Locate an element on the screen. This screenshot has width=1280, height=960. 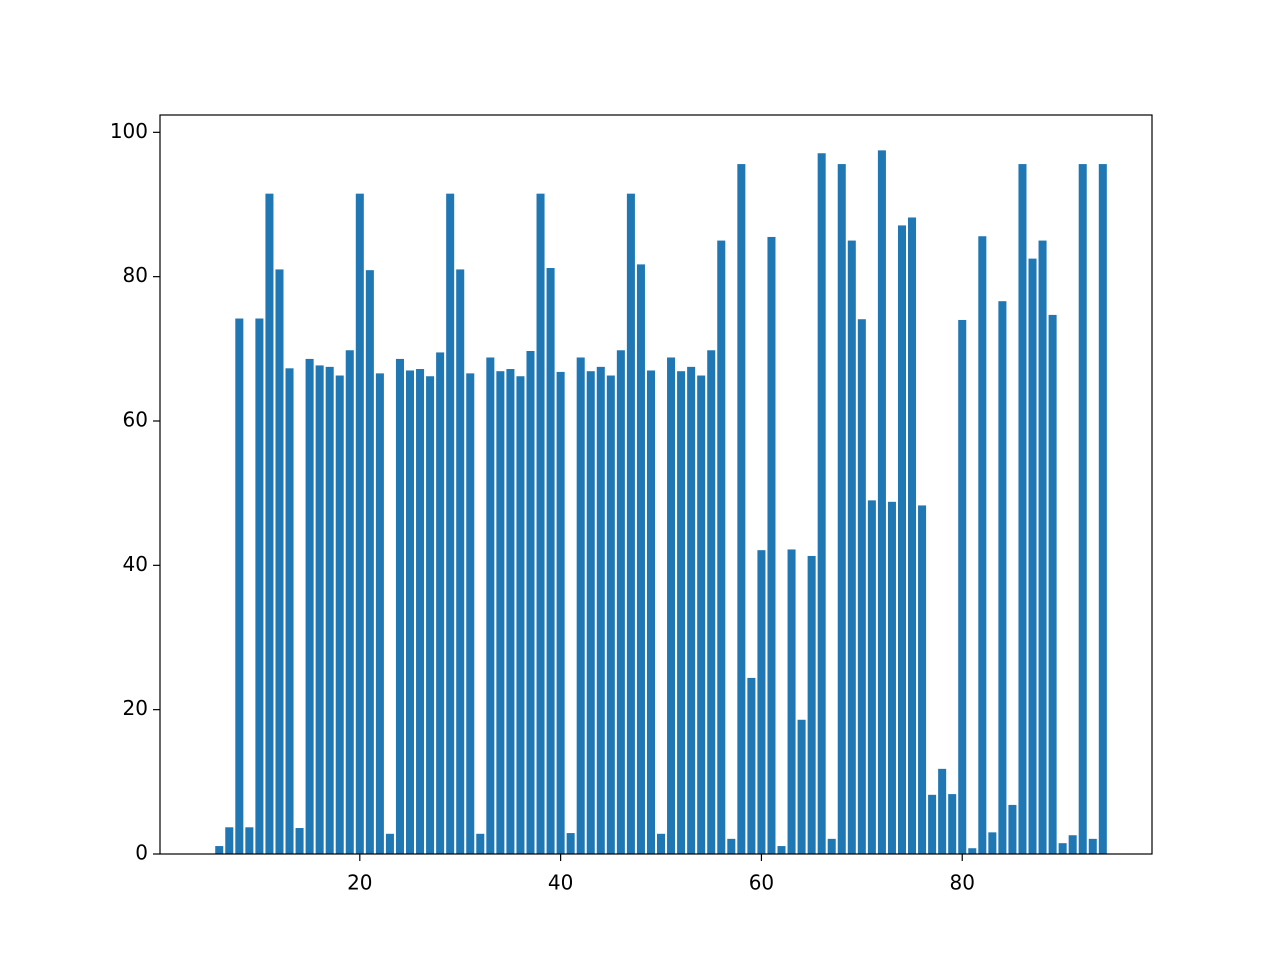
y-tick-label: 60 is located at coordinates (135, 419).